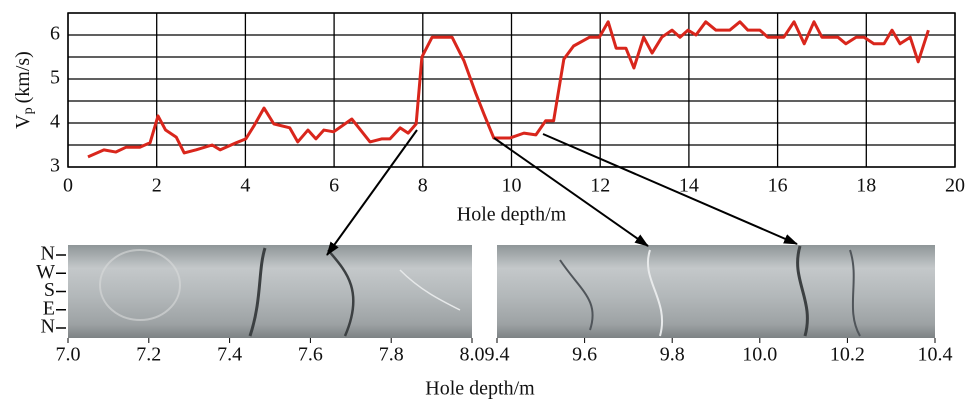 The width and height of the screenshot is (969, 405). I want to click on x-tick-label: 14, so click(689, 186).